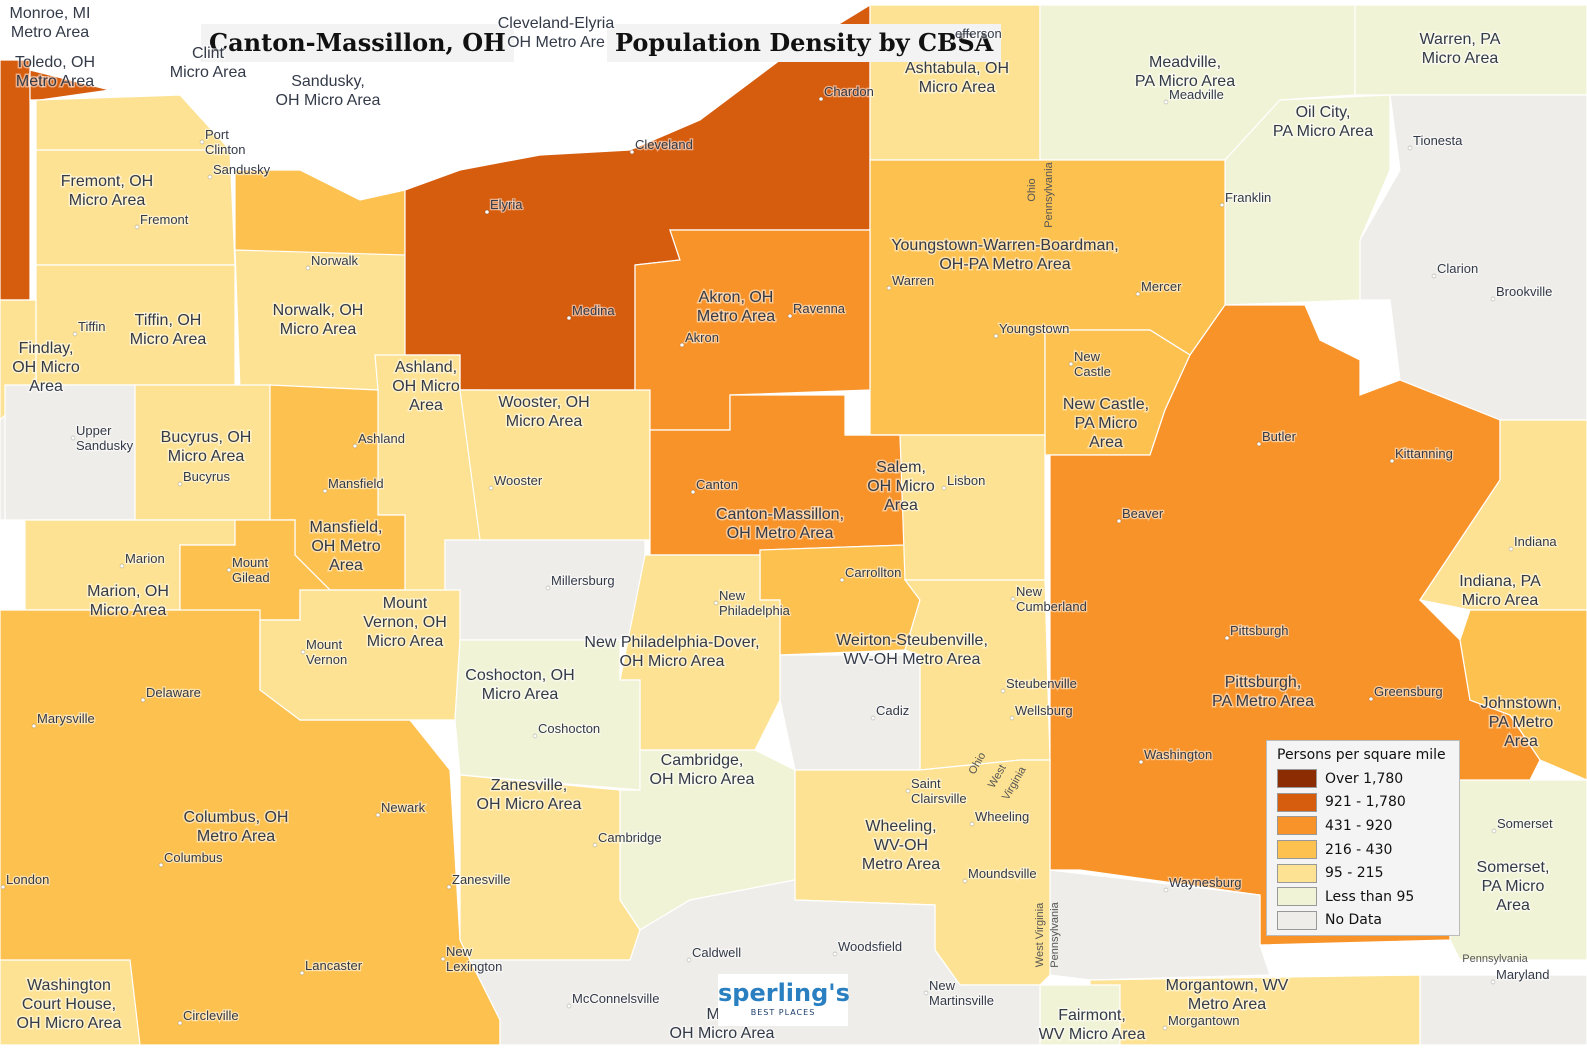 The height and width of the screenshot is (1058, 1587). What do you see at coordinates (1080, 1015) in the screenshot?
I see `region-fairmont` at bounding box center [1080, 1015].